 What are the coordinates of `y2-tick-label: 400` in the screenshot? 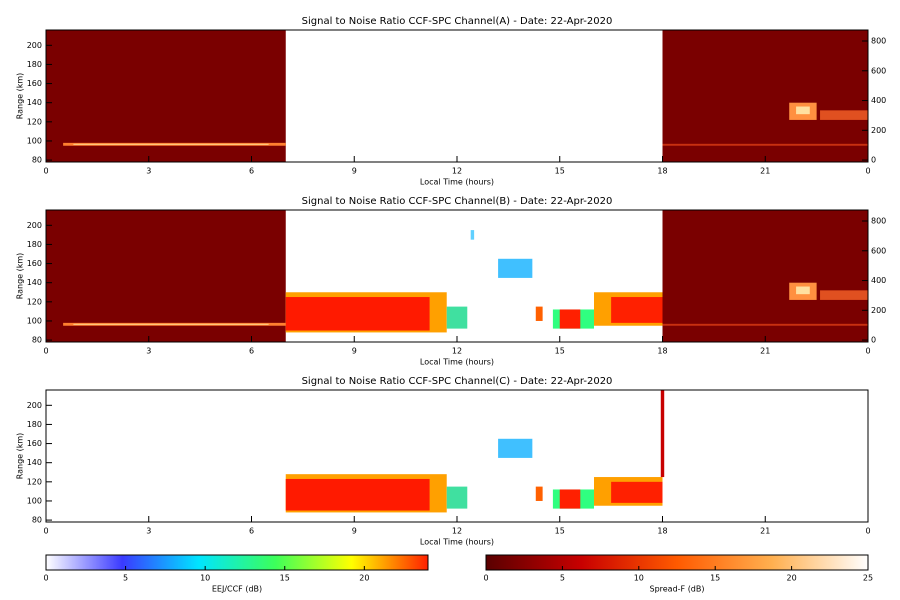 It's located at (878, 280).